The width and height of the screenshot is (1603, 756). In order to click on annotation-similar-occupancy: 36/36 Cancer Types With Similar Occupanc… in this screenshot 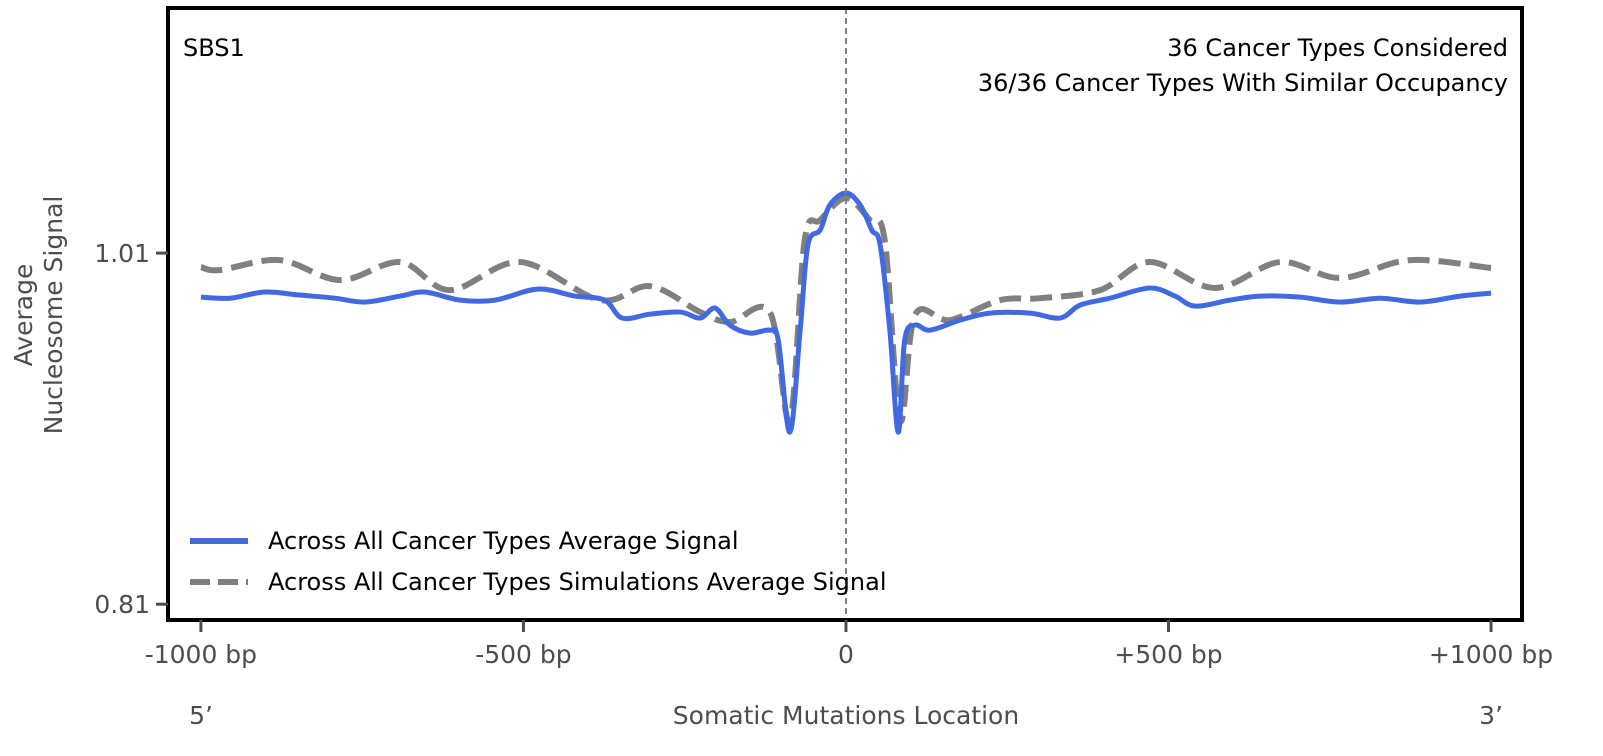, I will do `click(1243, 83)`.